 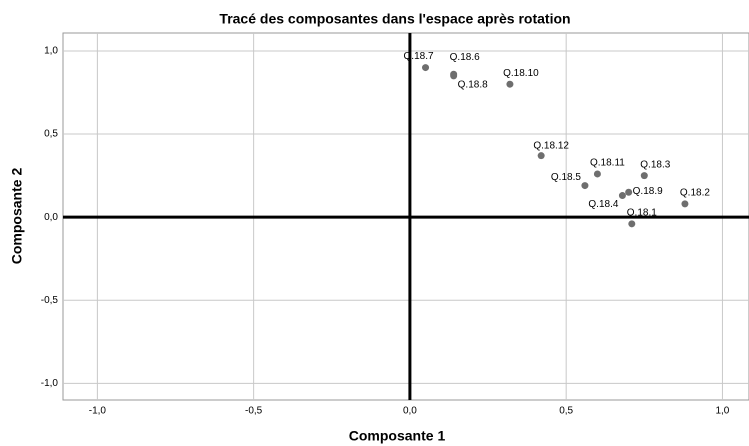 I want to click on point-label: Q.18.8, so click(x=473, y=85).